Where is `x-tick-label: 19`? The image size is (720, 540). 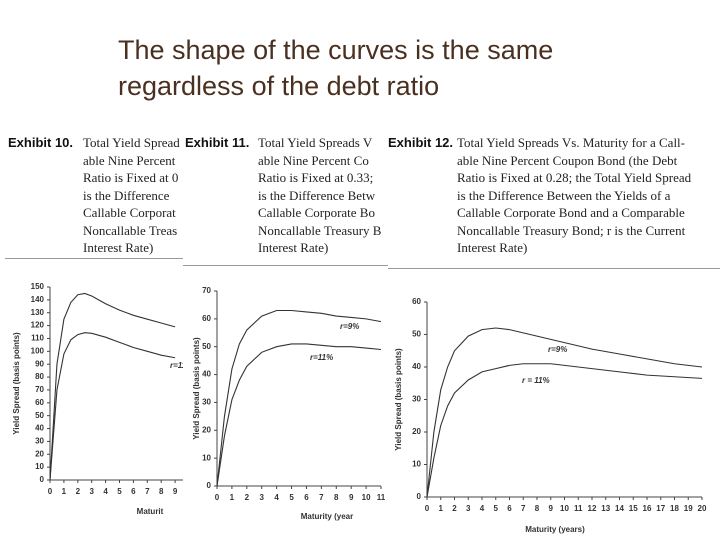
x-tick-label: 19 is located at coordinates (688, 508).